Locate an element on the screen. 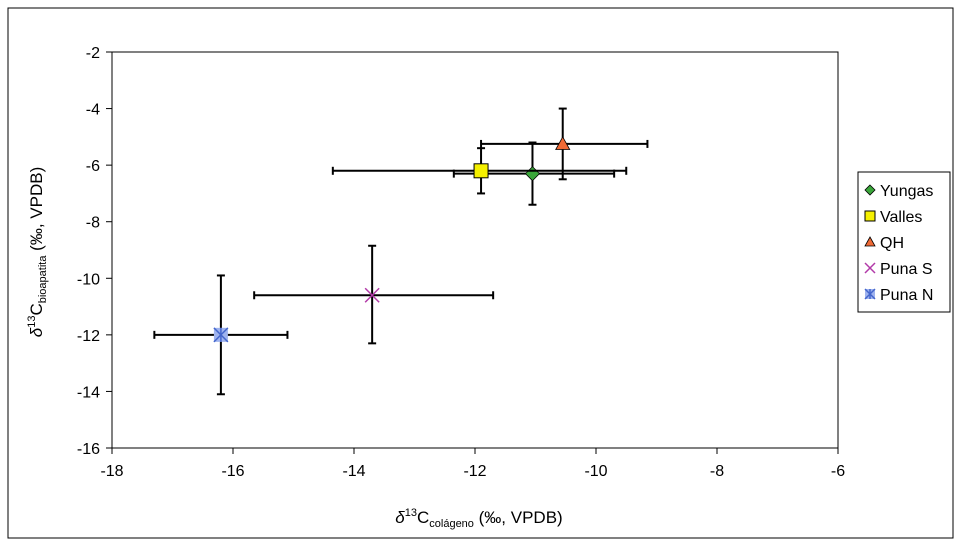  series-puna-s is located at coordinates (374, 294).